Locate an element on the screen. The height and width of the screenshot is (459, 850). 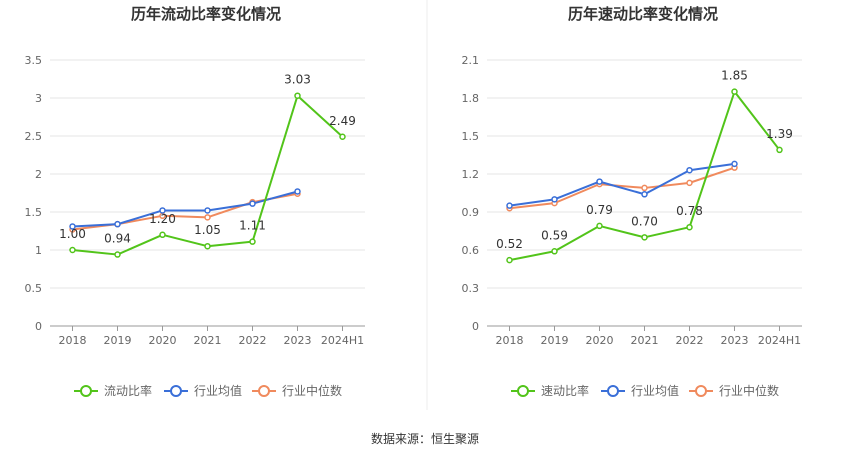
data-label: 0.70 is located at coordinates (644, 221).